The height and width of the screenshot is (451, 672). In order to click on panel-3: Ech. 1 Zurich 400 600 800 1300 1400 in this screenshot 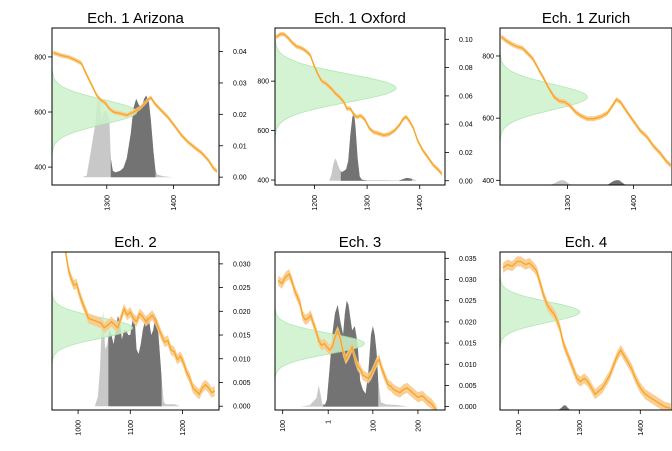, I will do `click(577, 110)`.